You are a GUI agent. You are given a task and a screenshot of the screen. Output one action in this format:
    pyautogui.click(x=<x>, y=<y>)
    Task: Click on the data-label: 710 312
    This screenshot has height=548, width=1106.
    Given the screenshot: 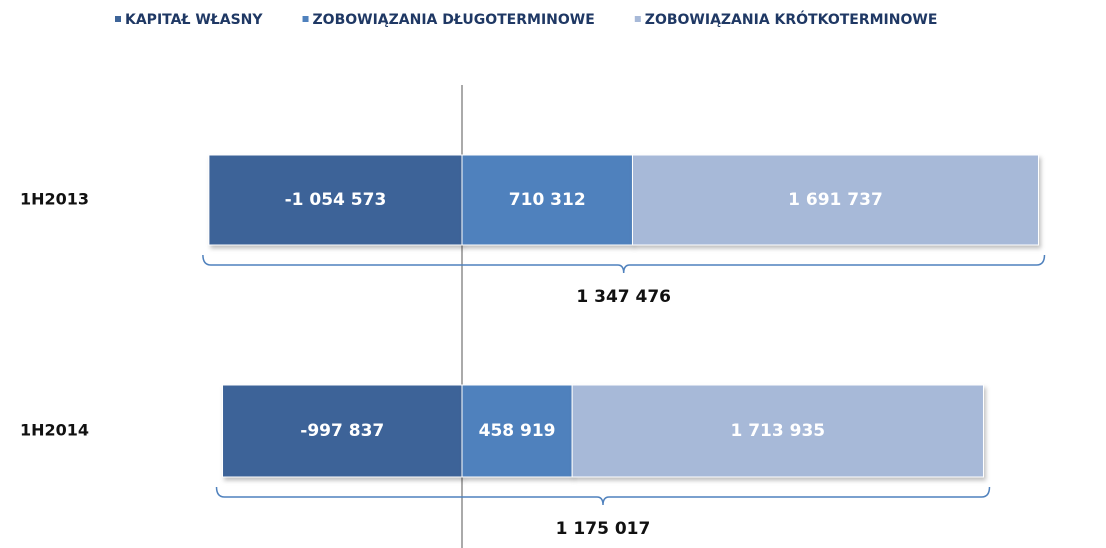 What is the action you would take?
    pyautogui.click(x=547, y=200)
    